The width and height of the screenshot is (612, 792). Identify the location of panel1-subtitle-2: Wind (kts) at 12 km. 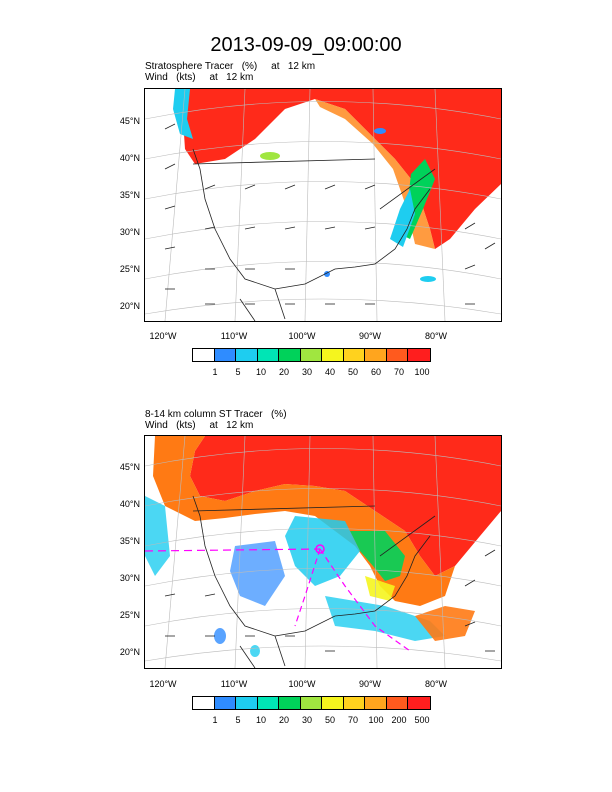
(199, 77).